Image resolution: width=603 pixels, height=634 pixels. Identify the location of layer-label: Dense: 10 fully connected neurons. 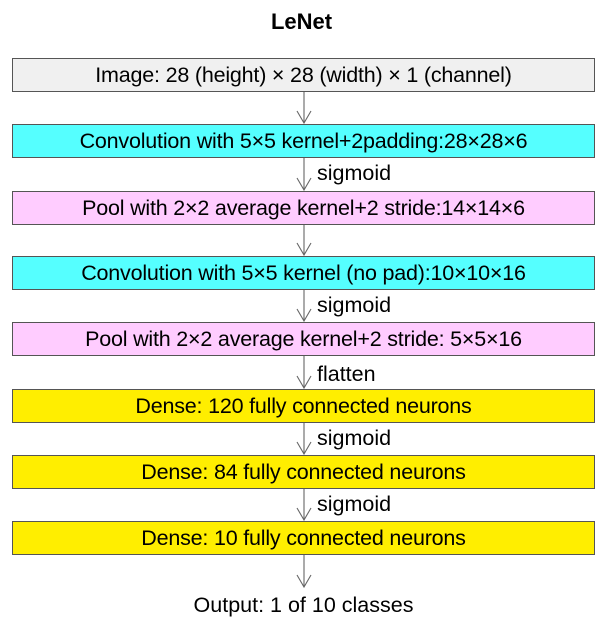
(303, 537).